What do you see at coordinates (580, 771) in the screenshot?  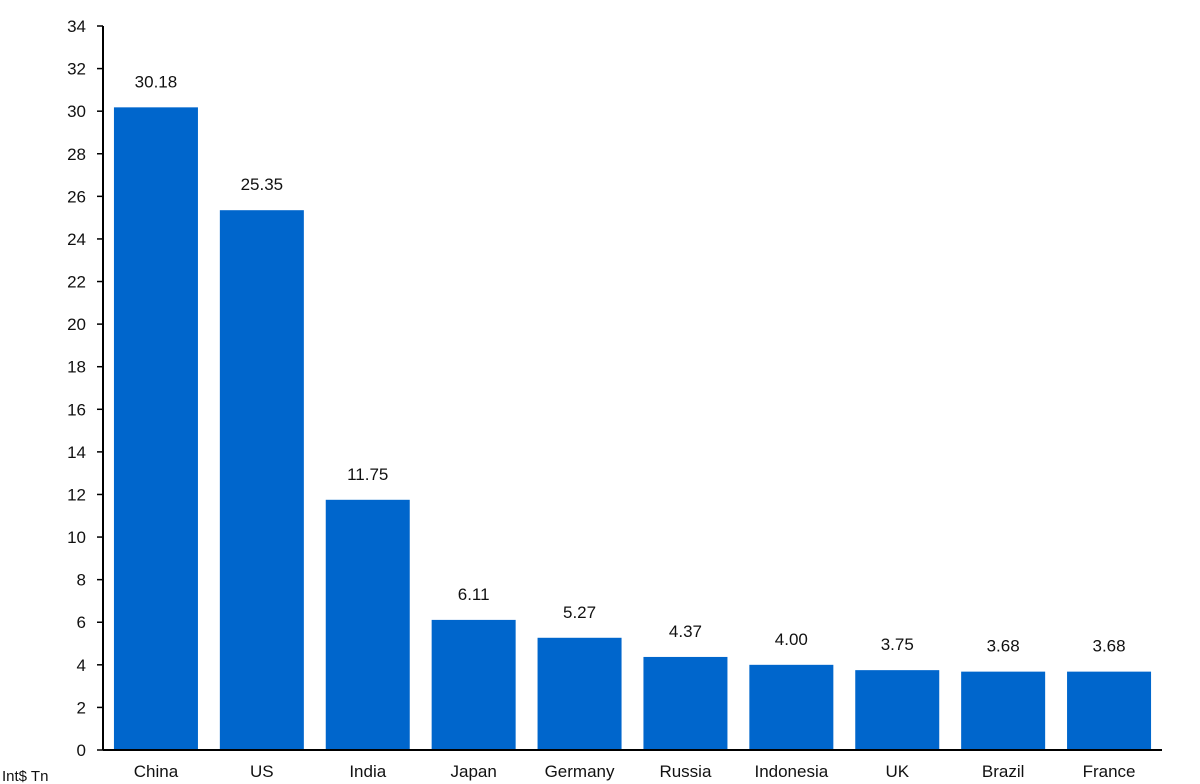 I see `x-category-label: Germany` at bounding box center [580, 771].